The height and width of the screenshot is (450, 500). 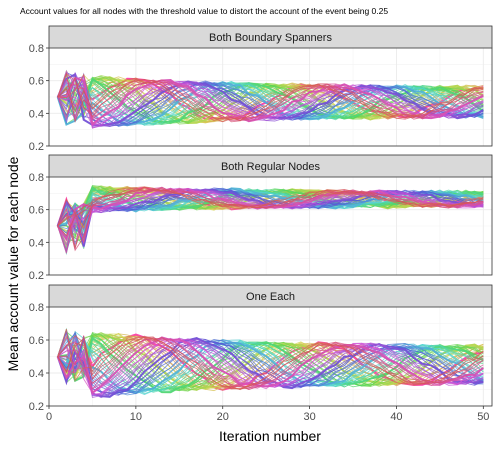 I want to click on x-tick-label: 50, so click(x=483, y=417).